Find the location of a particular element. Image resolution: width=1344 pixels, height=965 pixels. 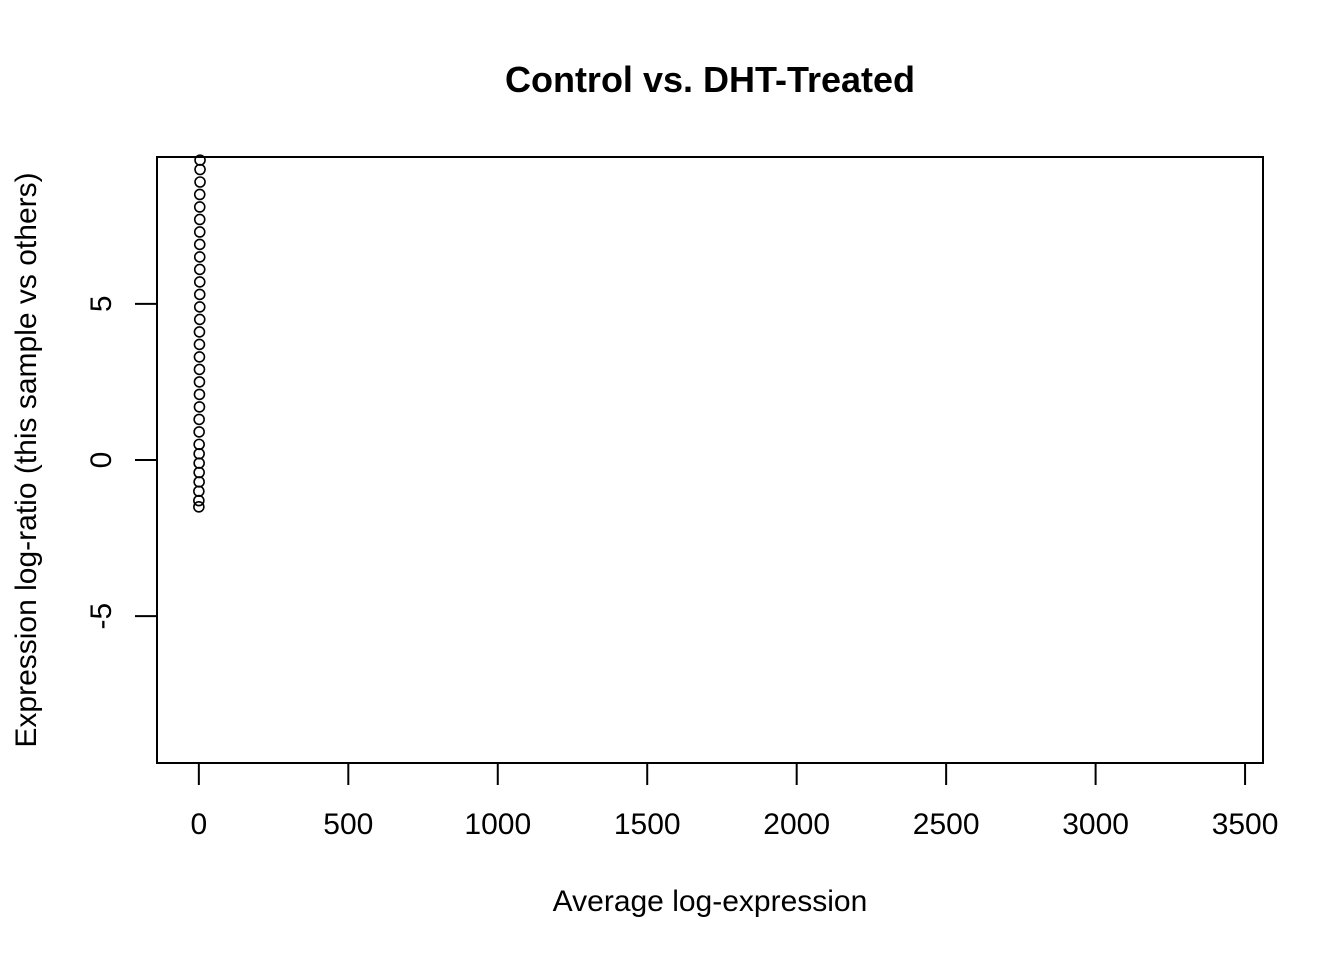

chart-title: Control vs. DHT-Treated is located at coordinates (710, 79).